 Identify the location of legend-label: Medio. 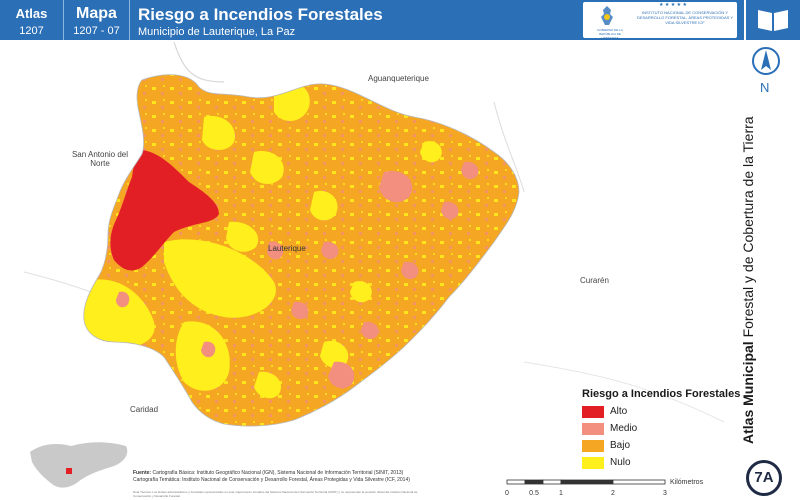
(624, 428).